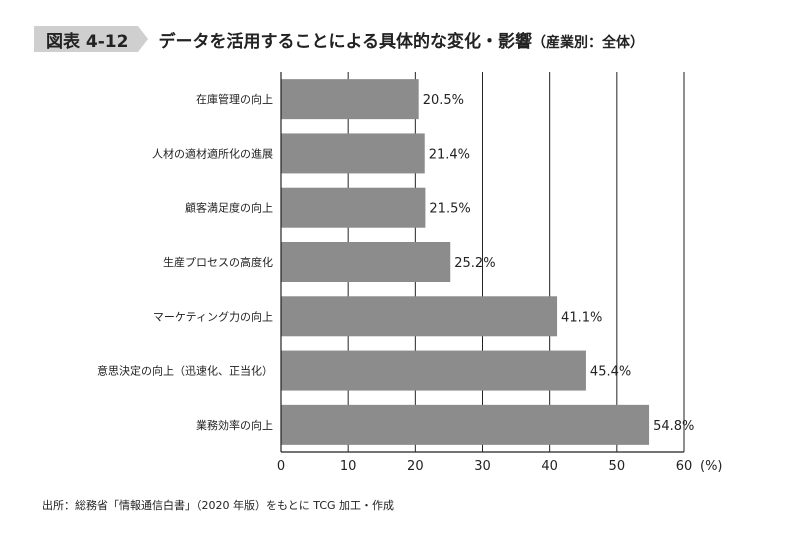 Image resolution: width=798 pixels, height=538 pixels. Describe the element at coordinates (143, 39) in the screenshot. I see `badge-arrow` at that location.